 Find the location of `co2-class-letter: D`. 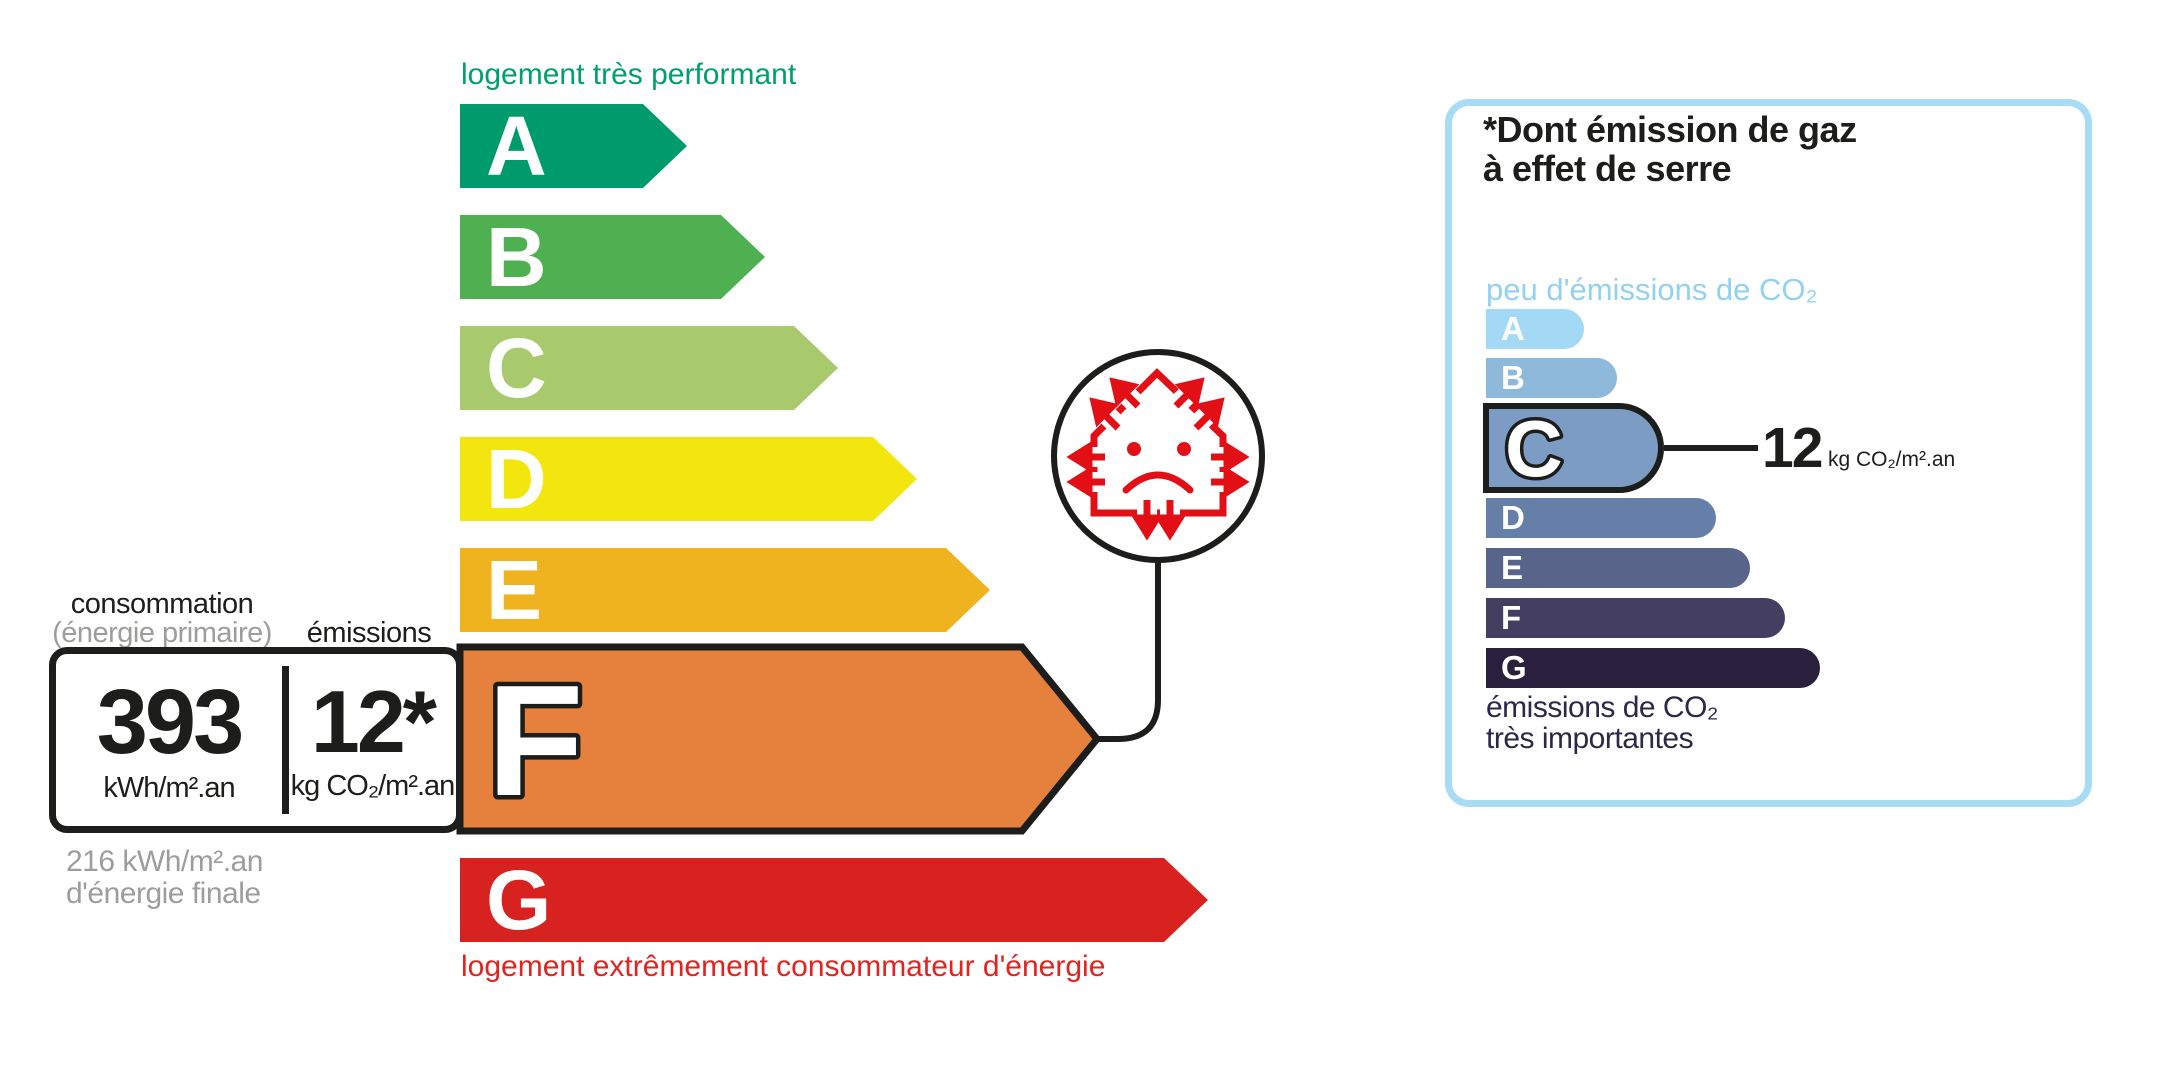

co2-class-letter: D is located at coordinates (1513, 517).